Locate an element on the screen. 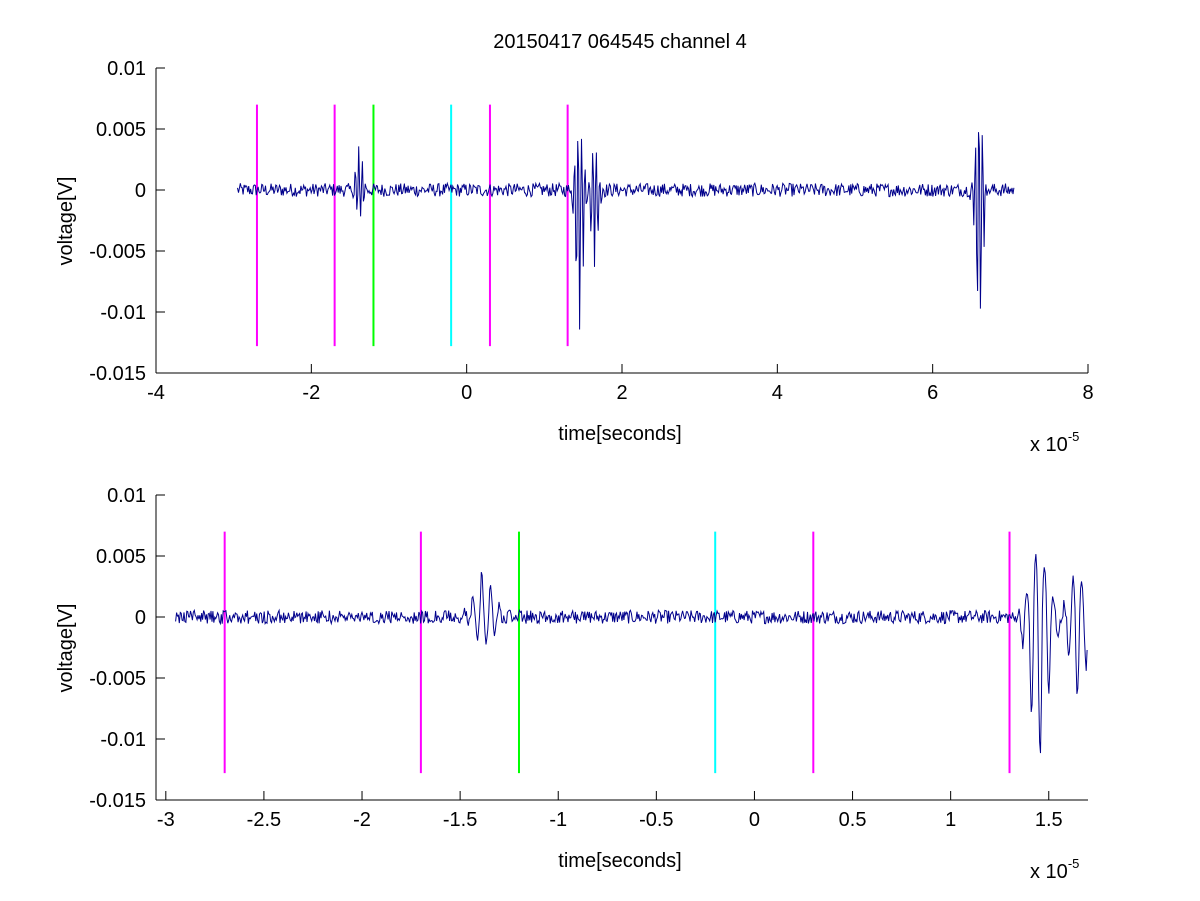  top-xlabel: time[seconds] is located at coordinates (619, 434).